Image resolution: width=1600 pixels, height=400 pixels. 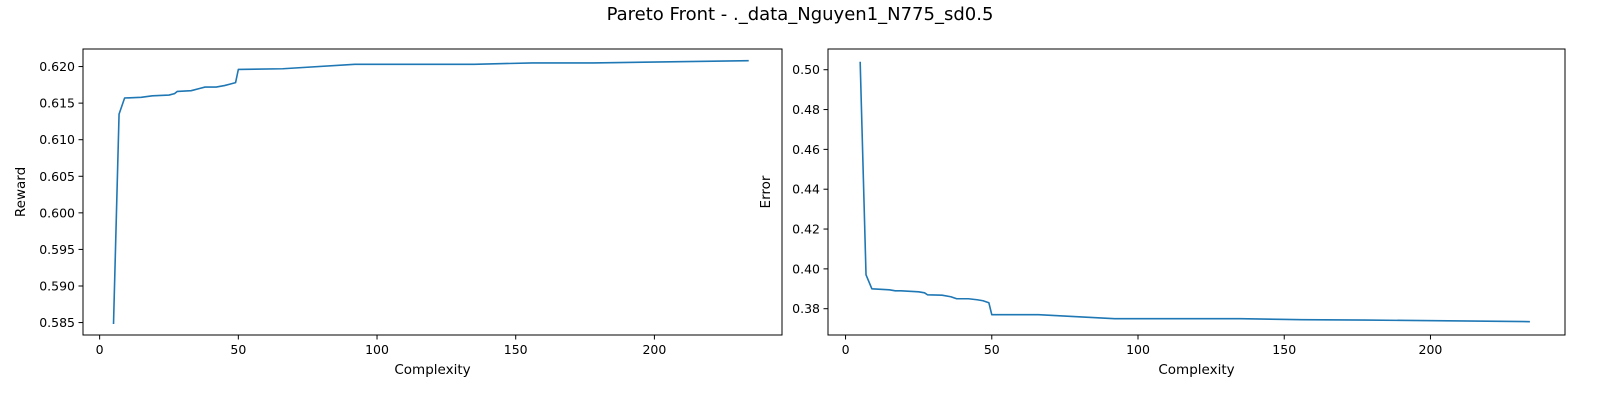 What do you see at coordinates (57, 285) in the screenshot?
I see `chart-1-y-tick-label: 0.590` at bounding box center [57, 285].